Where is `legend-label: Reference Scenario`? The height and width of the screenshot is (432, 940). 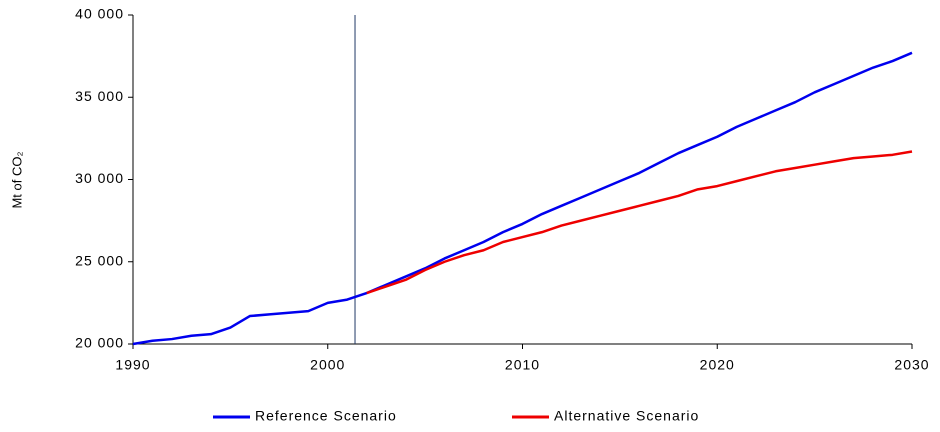
legend-label: Reference Scenario is located at coordinates (326, 416).